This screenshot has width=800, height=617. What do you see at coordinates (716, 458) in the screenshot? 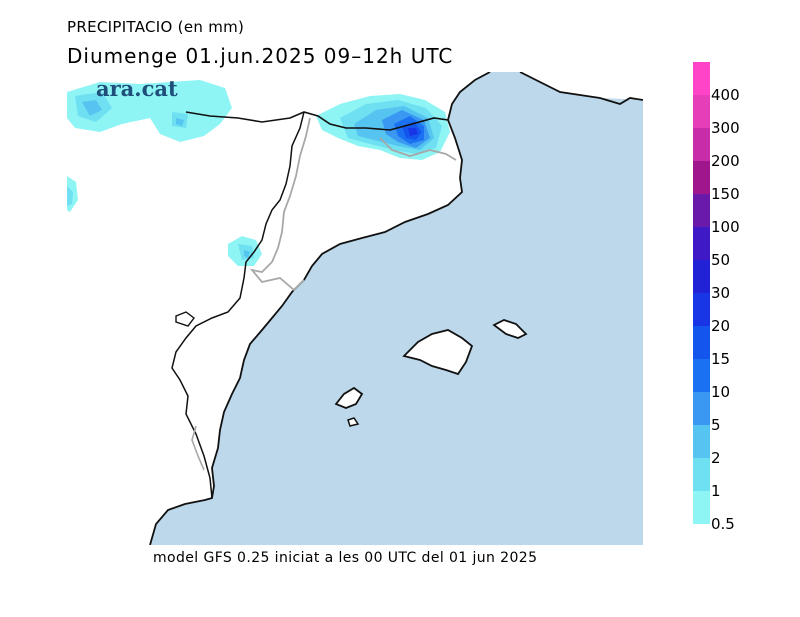
I see `legend-label: 2` at bounding box center [716, 458].